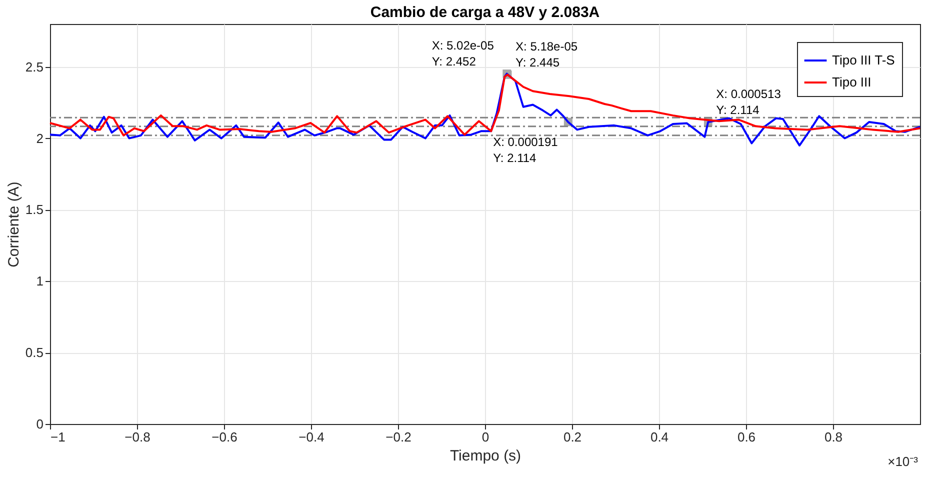  What do you see at coordinates (40, 424) in the screenshot?
I see `y-tick-label: 0` at bounding box center [40, 424].